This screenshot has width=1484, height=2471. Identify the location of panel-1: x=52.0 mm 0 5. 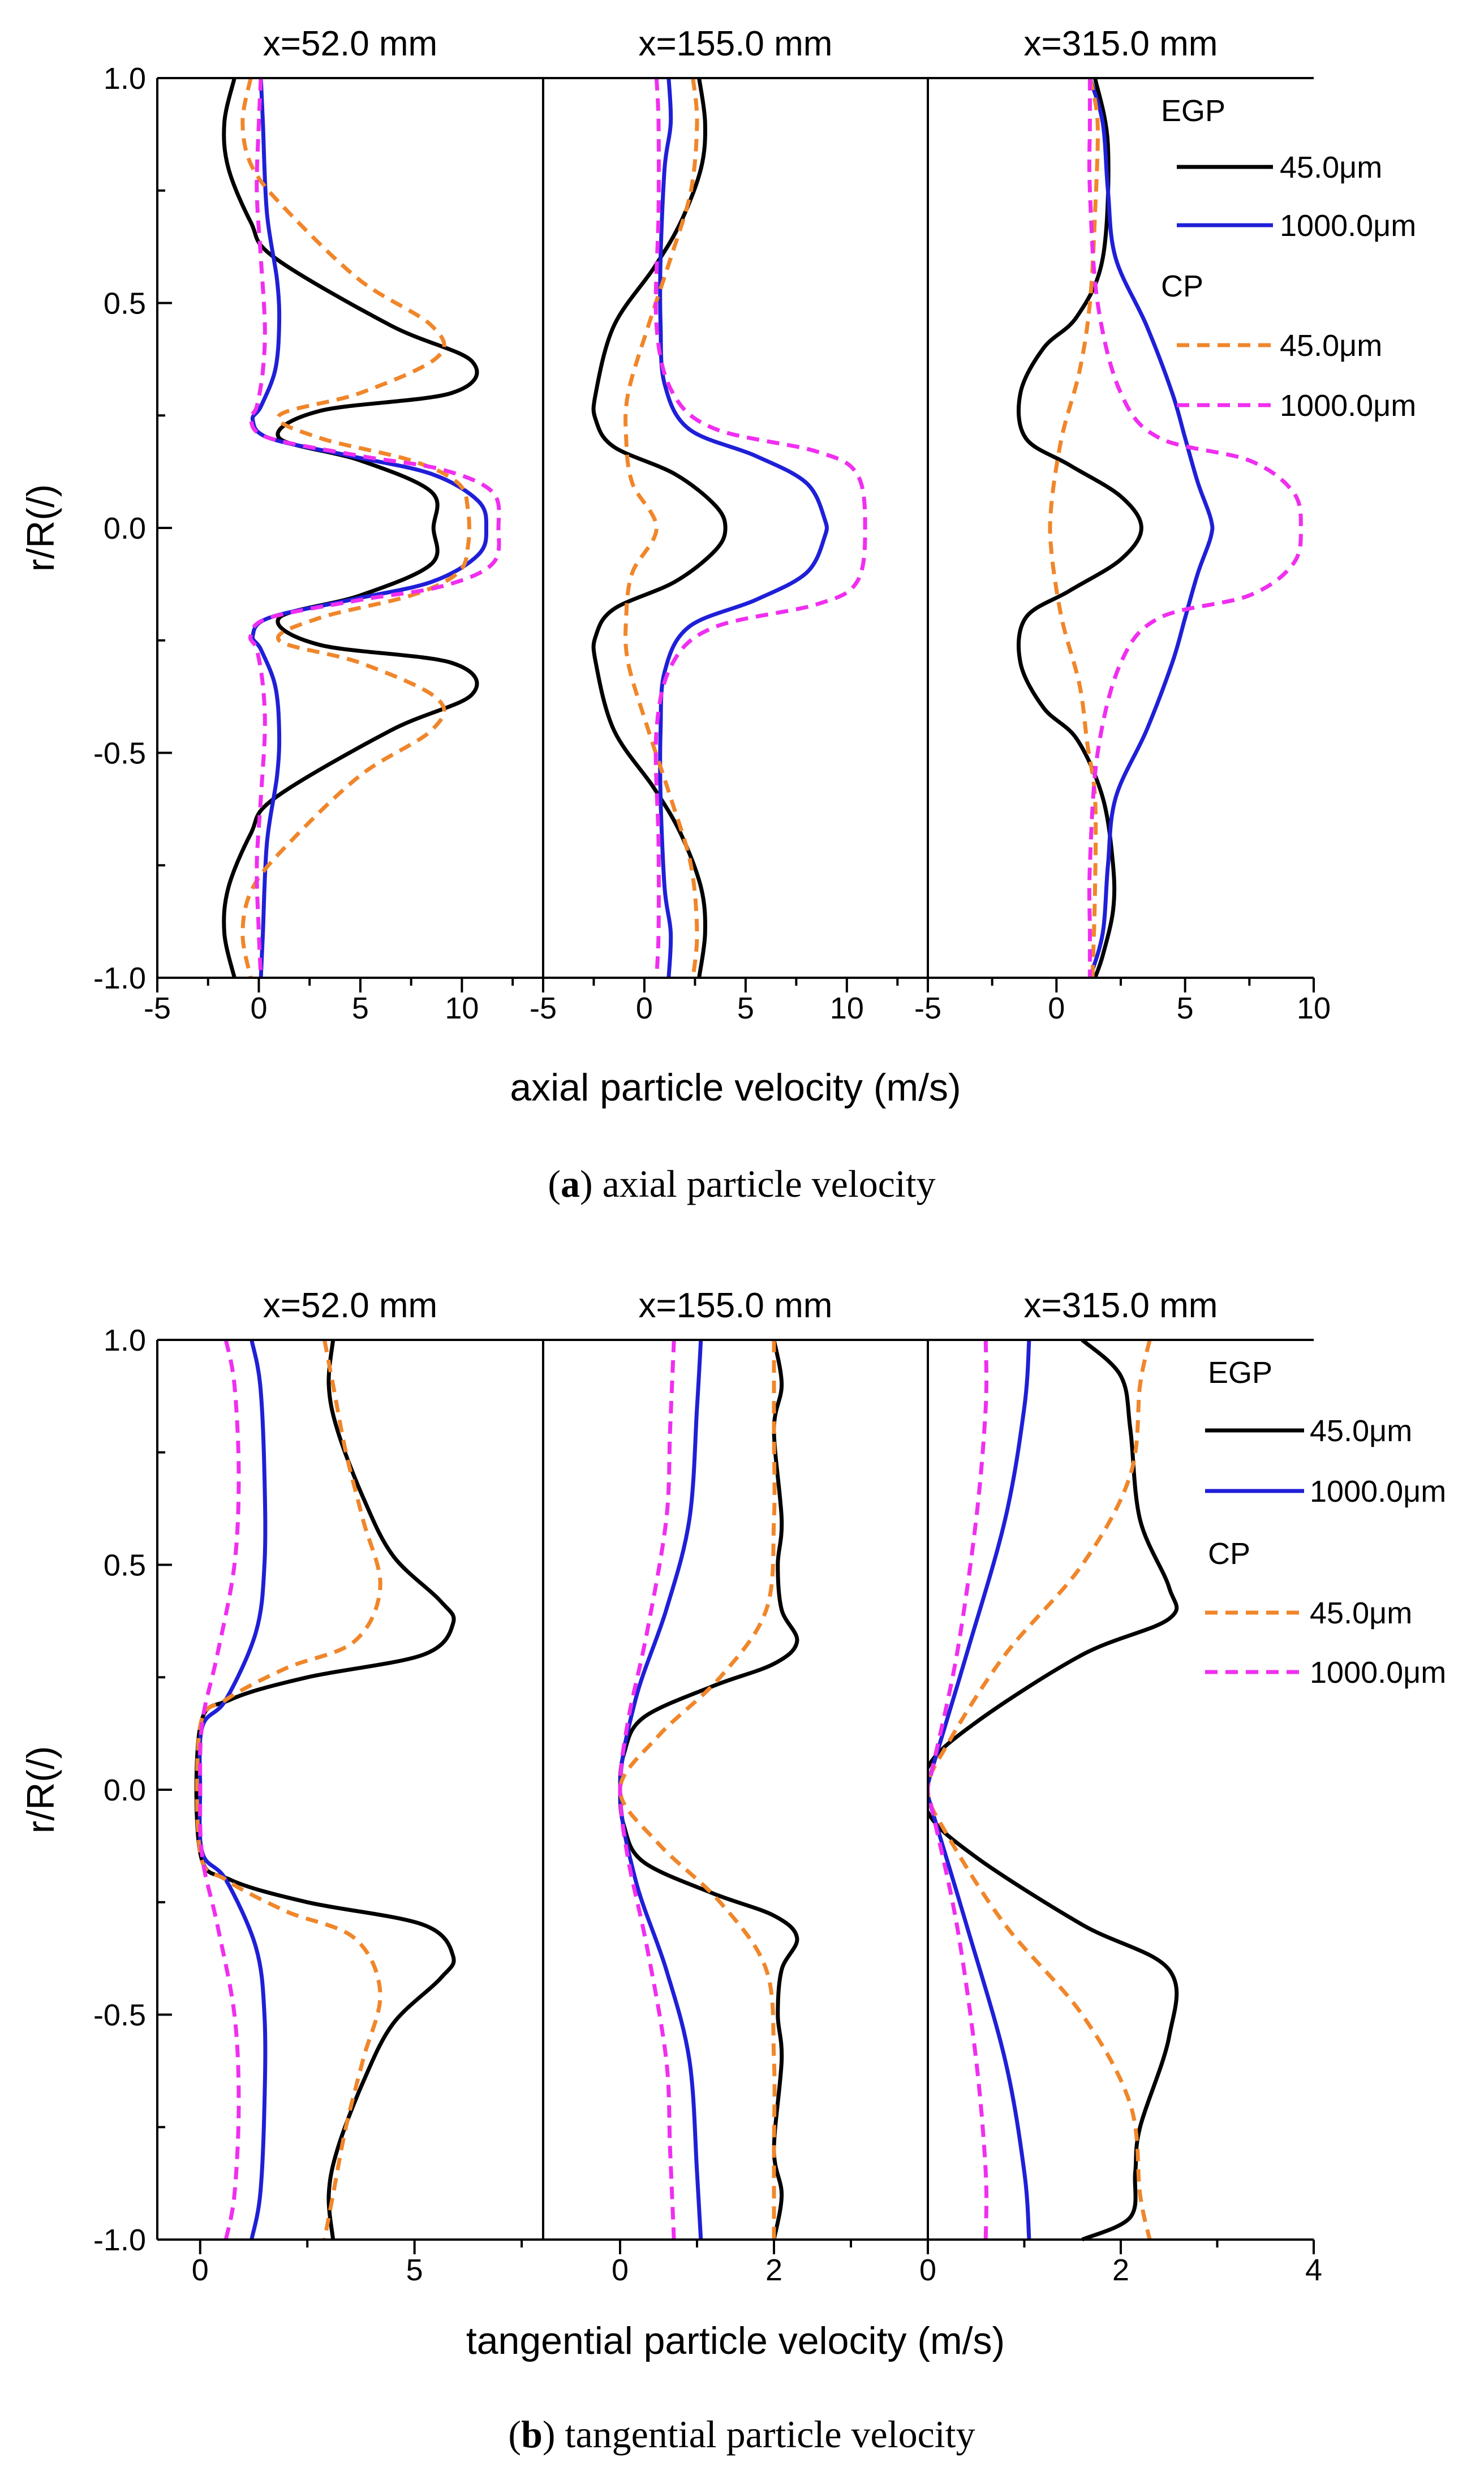
(349, 1786).